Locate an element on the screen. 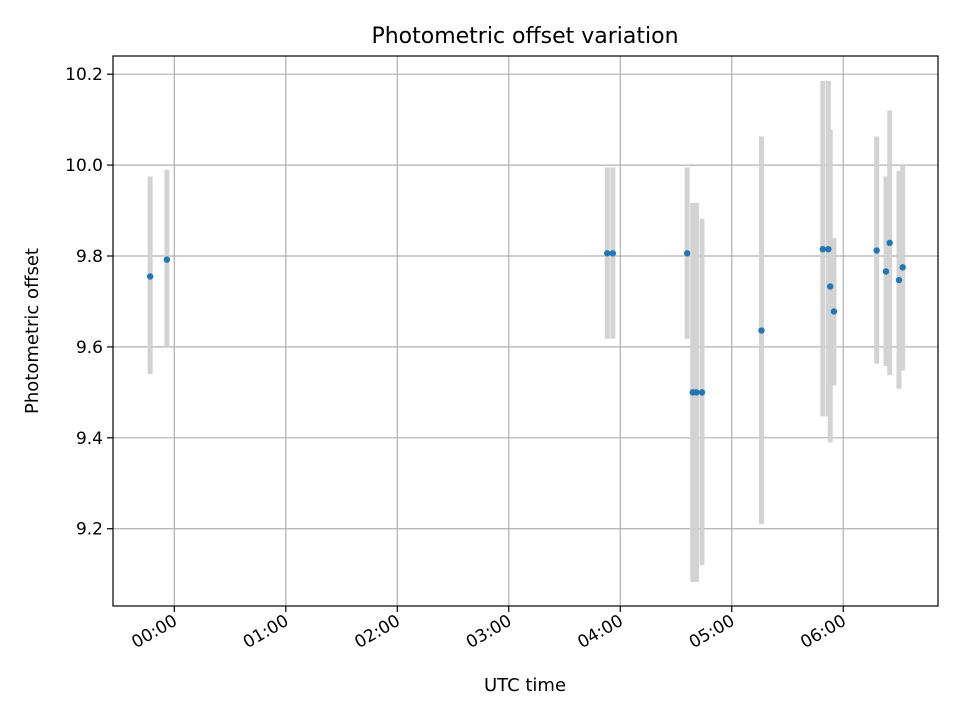 Image resolution: width=960 pixels, height=720 pixels. y-tick-label: 9.6 is located at coordinates (89, 348).